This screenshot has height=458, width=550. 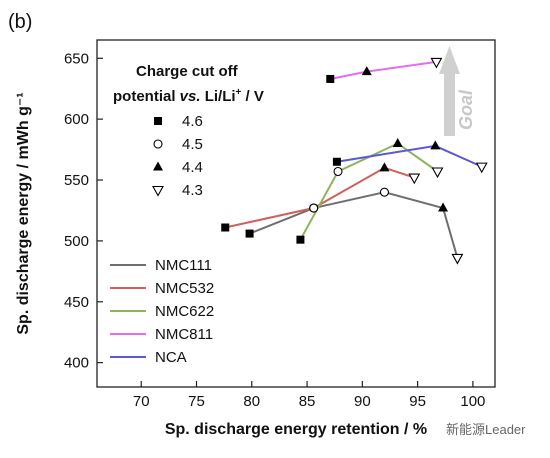 What do you see at coordinates (76, 58) in the screenshot?
I see `y-tick-label: 650` at bounding box center [76, 58].